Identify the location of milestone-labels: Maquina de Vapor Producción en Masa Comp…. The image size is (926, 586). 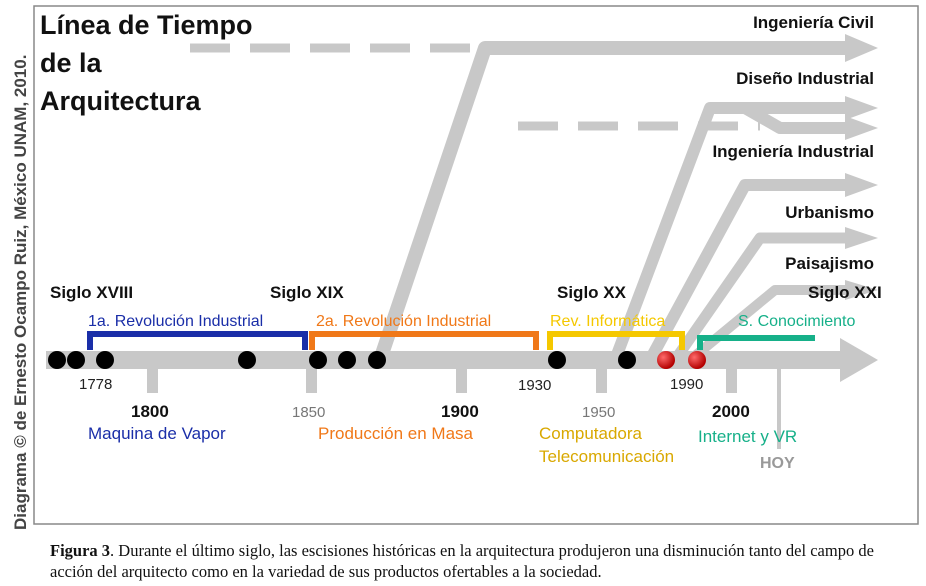
(442, 445).